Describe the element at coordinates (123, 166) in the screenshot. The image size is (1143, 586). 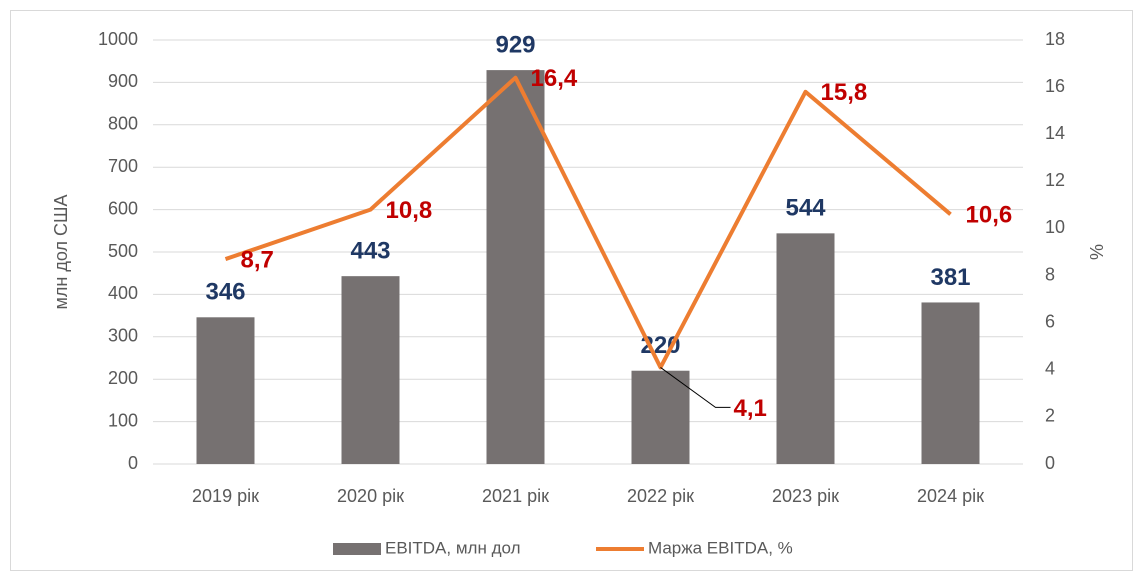
I see `y-tick-label: 700` at that location.